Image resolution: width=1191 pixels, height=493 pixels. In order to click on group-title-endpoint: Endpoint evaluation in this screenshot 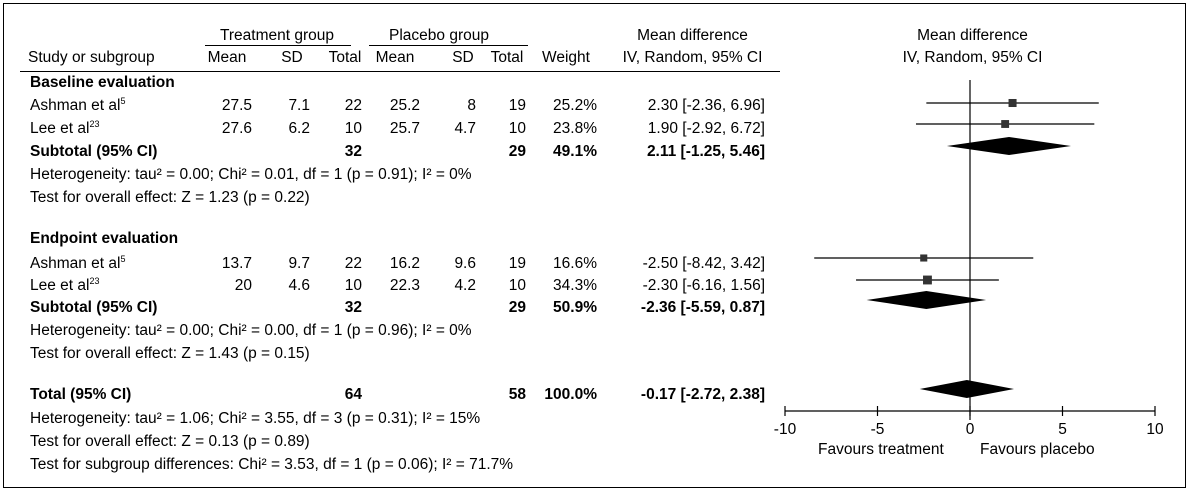, I will do `click(104, 238)`.